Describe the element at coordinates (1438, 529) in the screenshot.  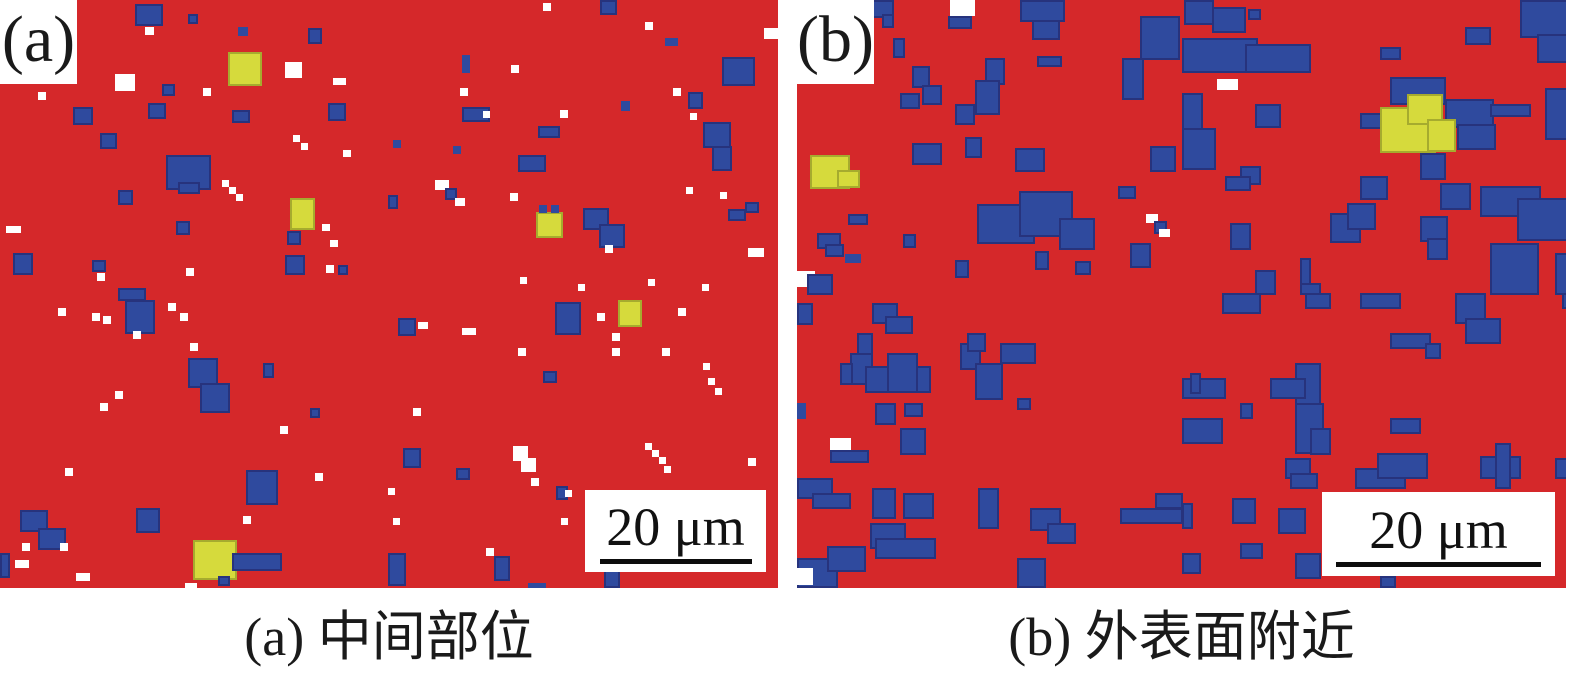
I see `scale-bar-b-text: 20 μm` at that location.